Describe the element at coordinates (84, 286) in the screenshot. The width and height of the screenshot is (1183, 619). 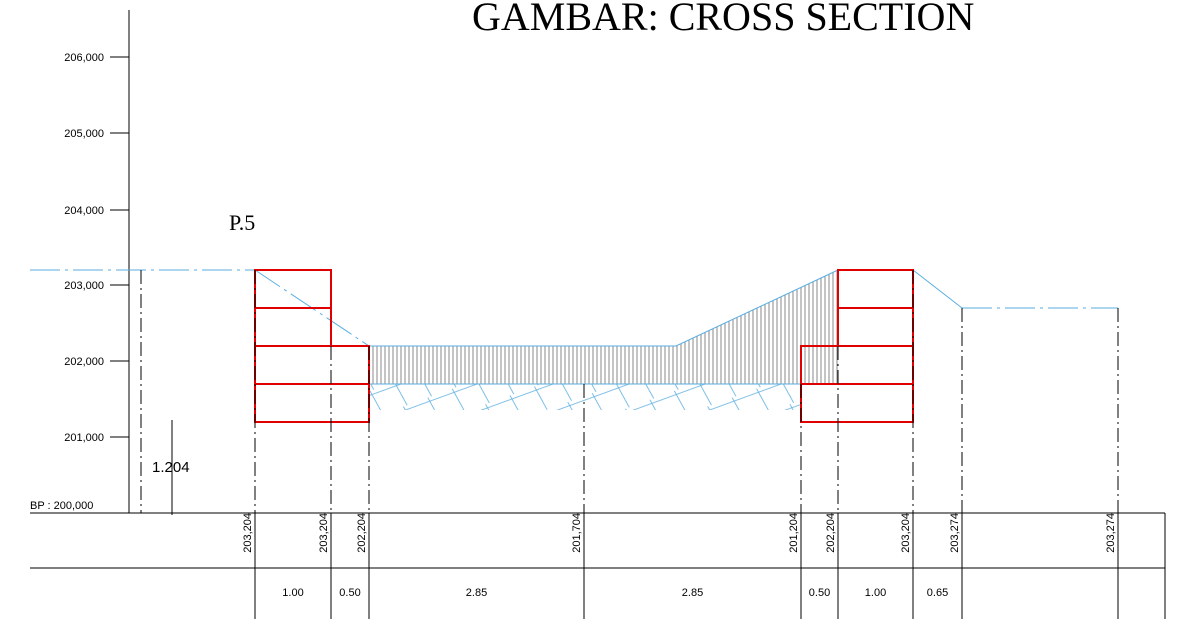
I see `axis-label: 203,000` at that location.